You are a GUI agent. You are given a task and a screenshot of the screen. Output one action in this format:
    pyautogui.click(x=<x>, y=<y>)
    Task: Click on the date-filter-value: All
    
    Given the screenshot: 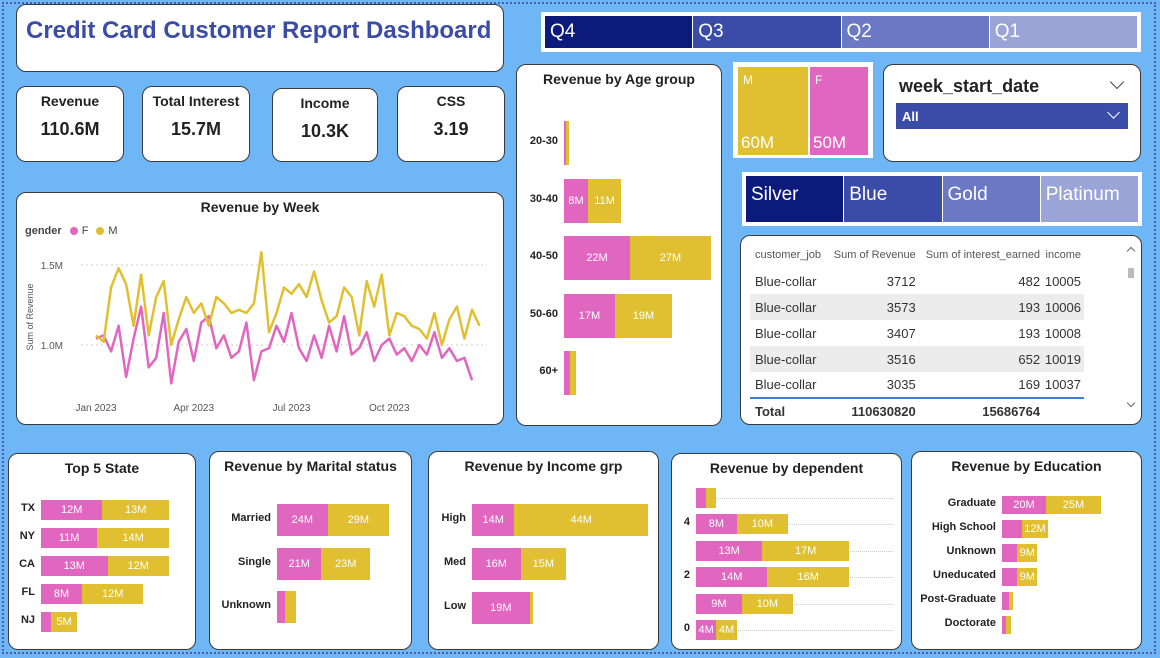 What is the action you would take?
    pyautogui.click(x=910, y=116)
    